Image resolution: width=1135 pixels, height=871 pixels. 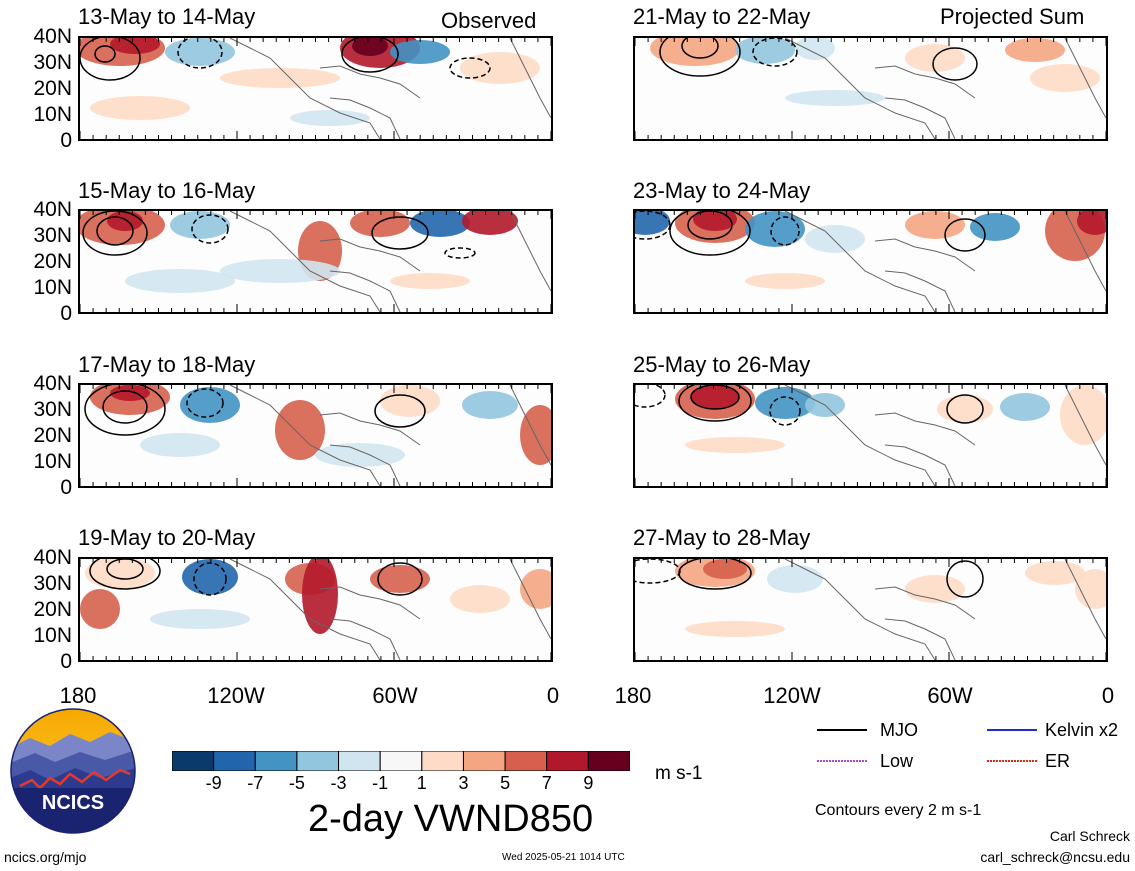 I want to click on colorbar-tick-6: 3, so click(x=463, y=783).